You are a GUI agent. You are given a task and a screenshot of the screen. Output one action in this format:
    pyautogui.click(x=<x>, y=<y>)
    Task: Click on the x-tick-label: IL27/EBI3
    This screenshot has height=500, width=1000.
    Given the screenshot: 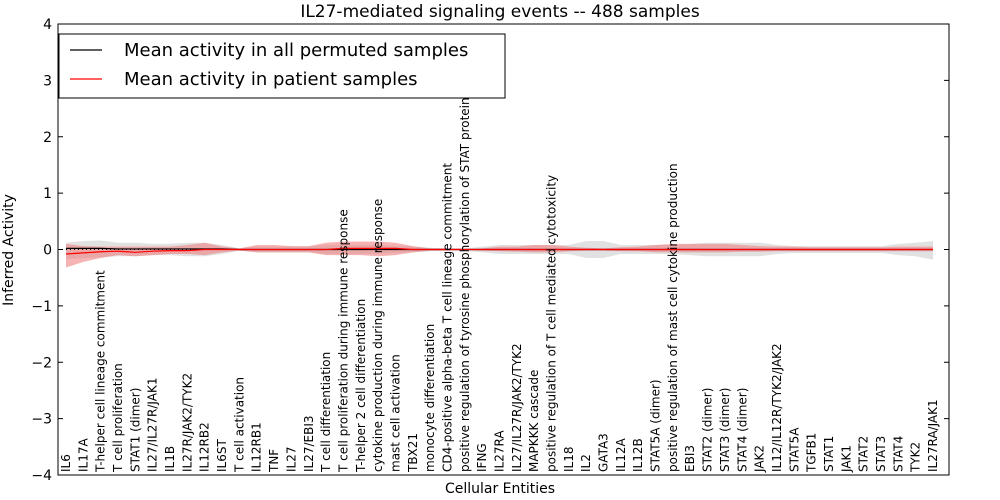 What is the action you would take?
    pyautogui.click(x=309, y=443)
    